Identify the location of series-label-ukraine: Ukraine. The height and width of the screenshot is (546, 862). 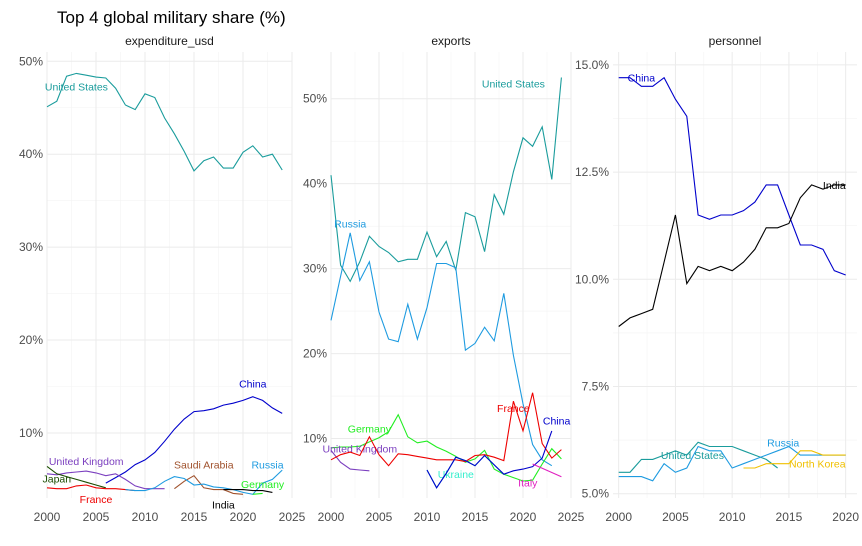
(456, 475).